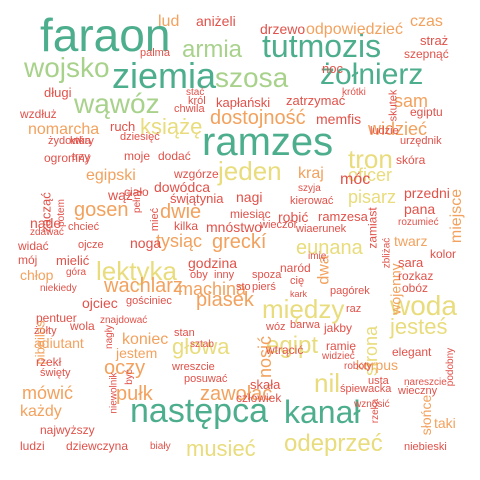 The image size is (480, 480). I want to click on word-cloud-word: wznosić, so click(372, 404).